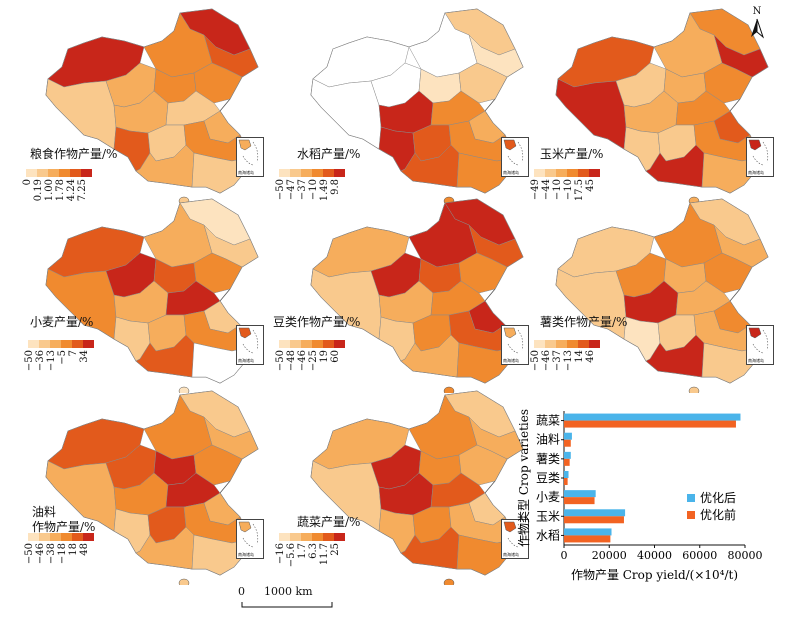  I want to click on y-tick-label: 水稻, so click(548, 535).